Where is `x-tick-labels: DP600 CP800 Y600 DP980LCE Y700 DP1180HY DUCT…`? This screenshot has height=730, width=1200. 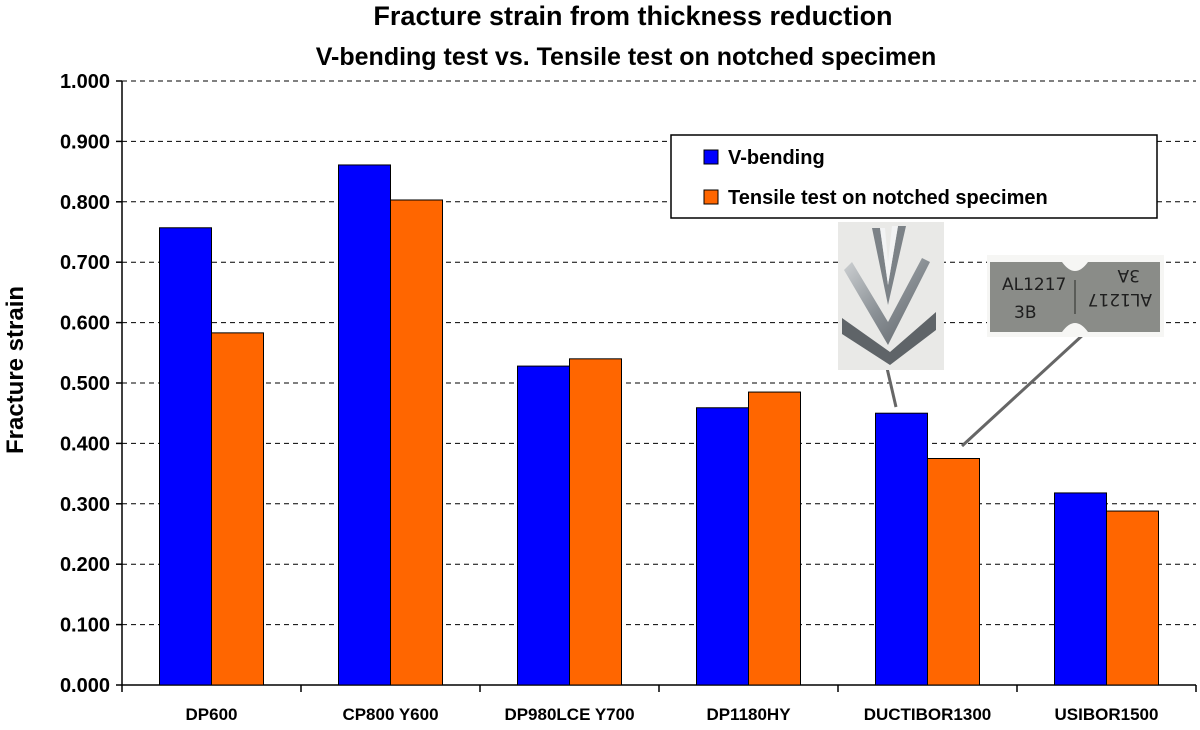 x-tick-labels: DP600 CP800 Y600 DP980LCE Y700 DP1180HY DUCT… is located at coordinates (672, 714).